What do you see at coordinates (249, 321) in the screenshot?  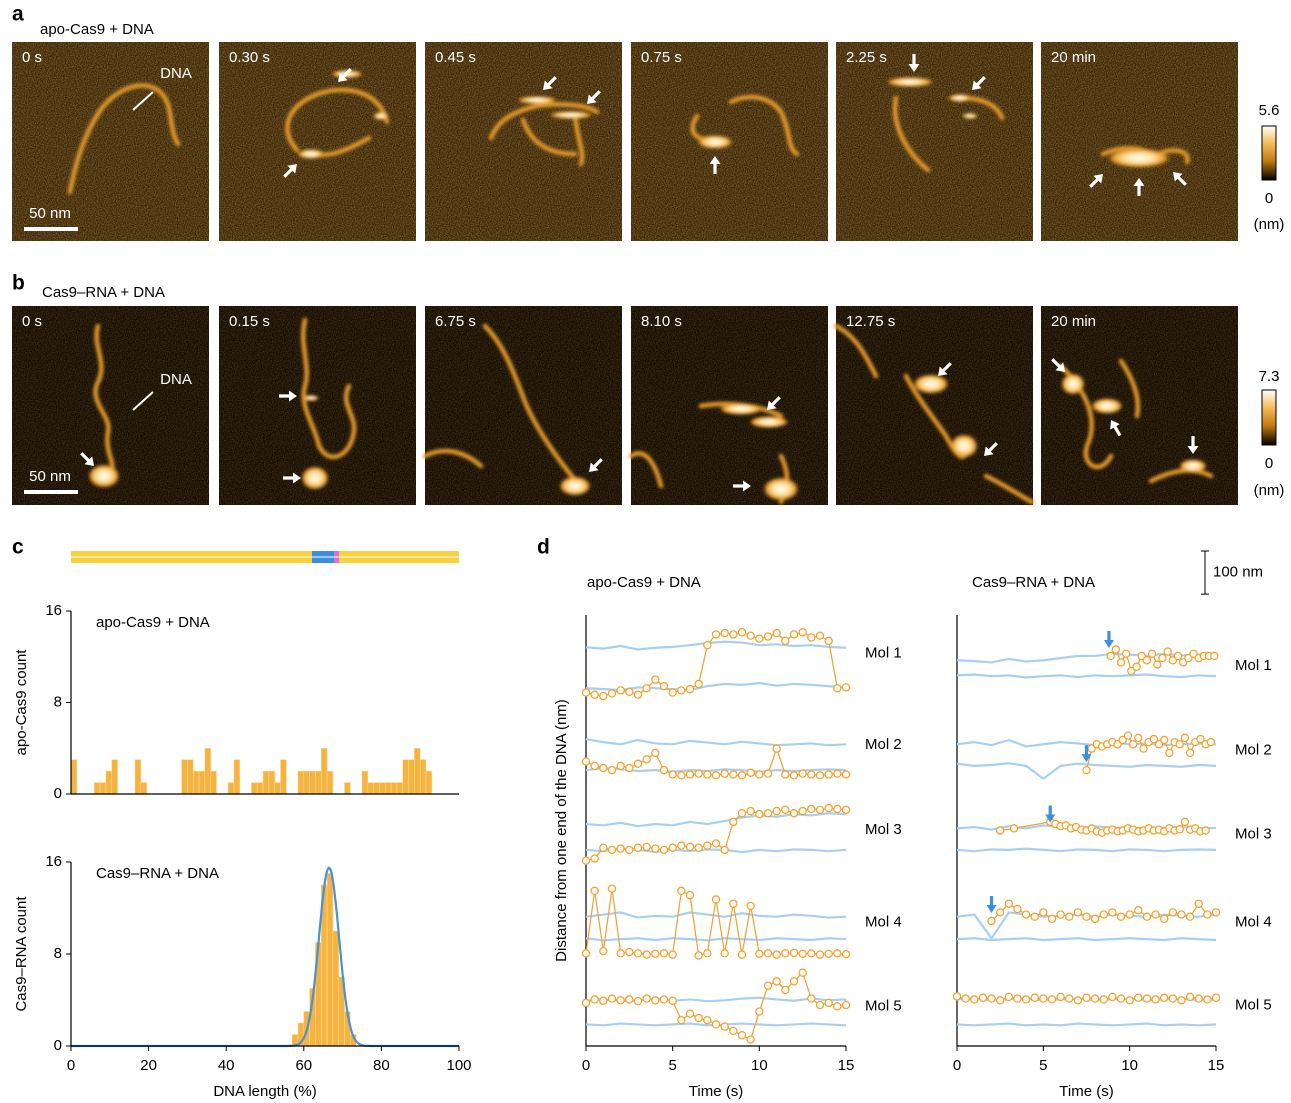 I see `frame-time: 0.15 s` at bounding box center [249, 321].